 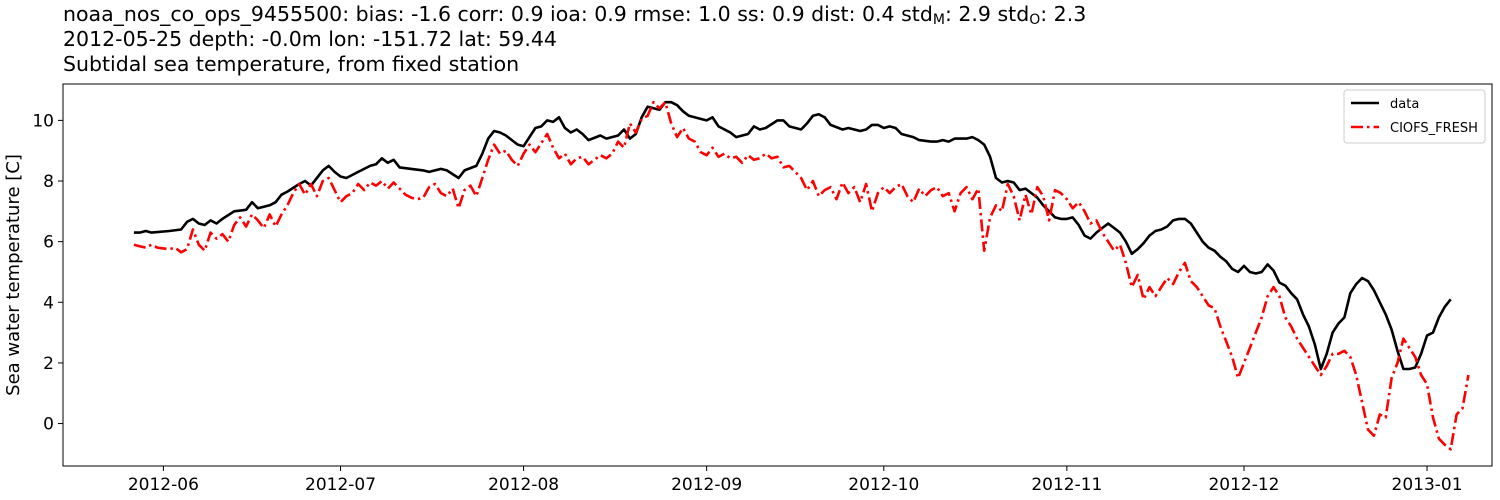 What do you see at coordinates (1434, 128) in the screenshot?
I see `legend-label-ciofs-fresh: CIOFS_FRESH` at bounding box center [1434, 128].